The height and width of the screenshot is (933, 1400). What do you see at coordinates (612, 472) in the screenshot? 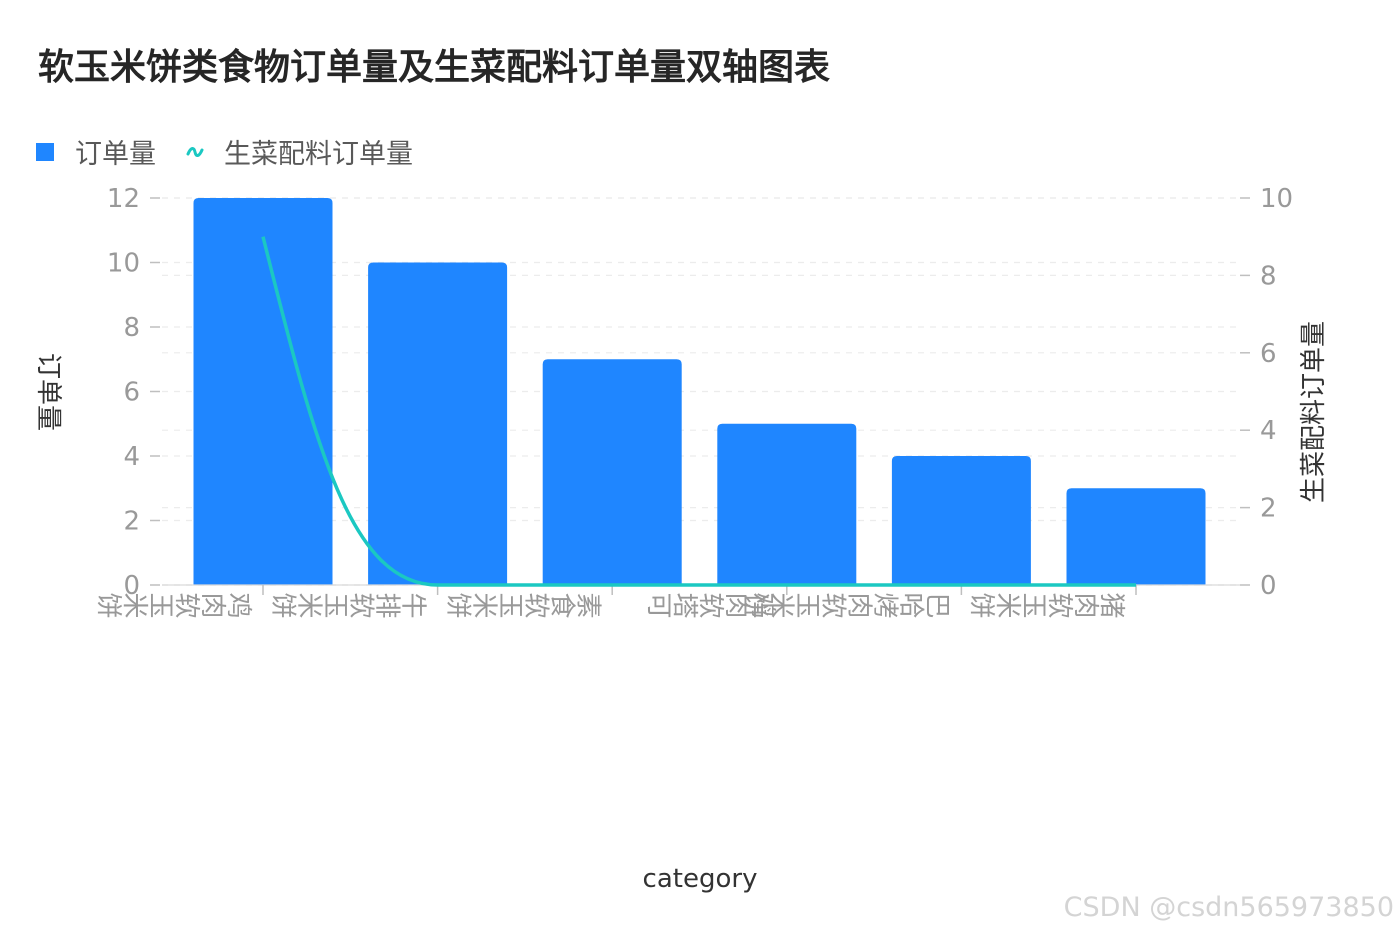
I see `bar-素食软玉米饼` at bounding box center [612, 472].